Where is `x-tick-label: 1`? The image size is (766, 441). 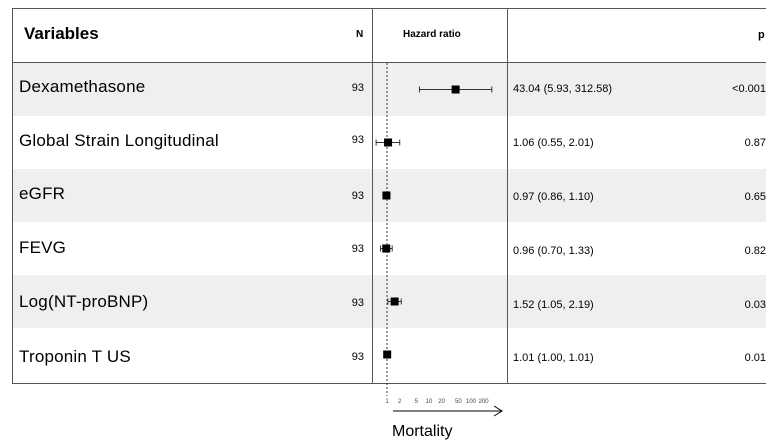
x-tick-label: 1 is located at coordinates (387, 402).